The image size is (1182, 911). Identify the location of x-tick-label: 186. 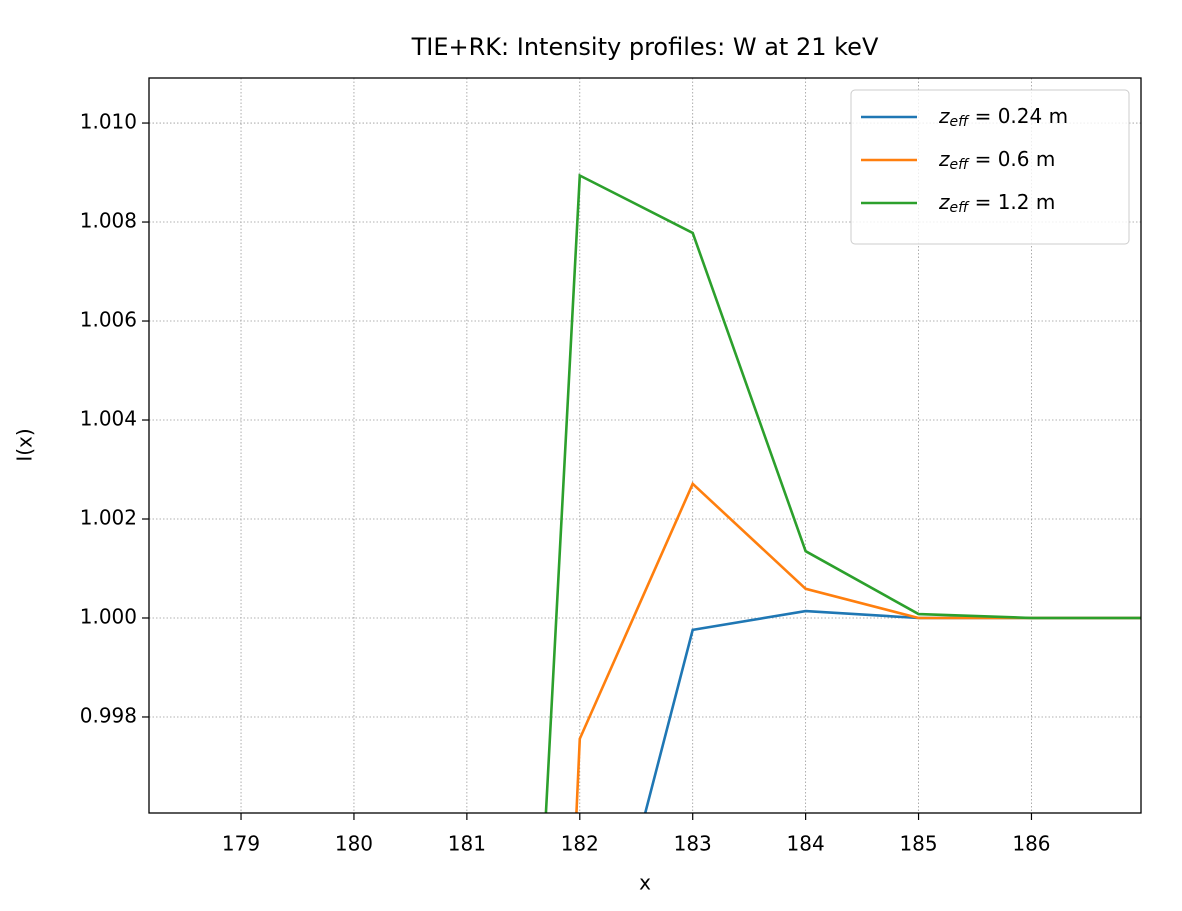
(1031, 844).